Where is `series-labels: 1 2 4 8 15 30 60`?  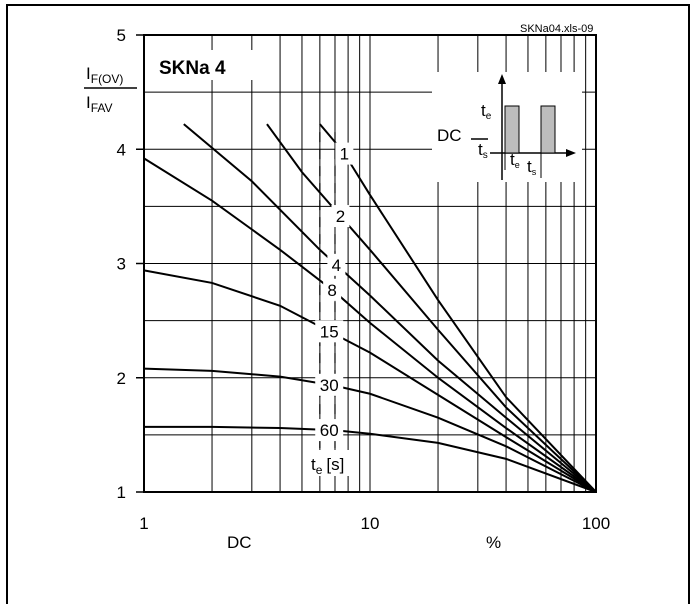
series-labels: 1 2 4 8 15 30 60 is located at coordinates (334, 292).